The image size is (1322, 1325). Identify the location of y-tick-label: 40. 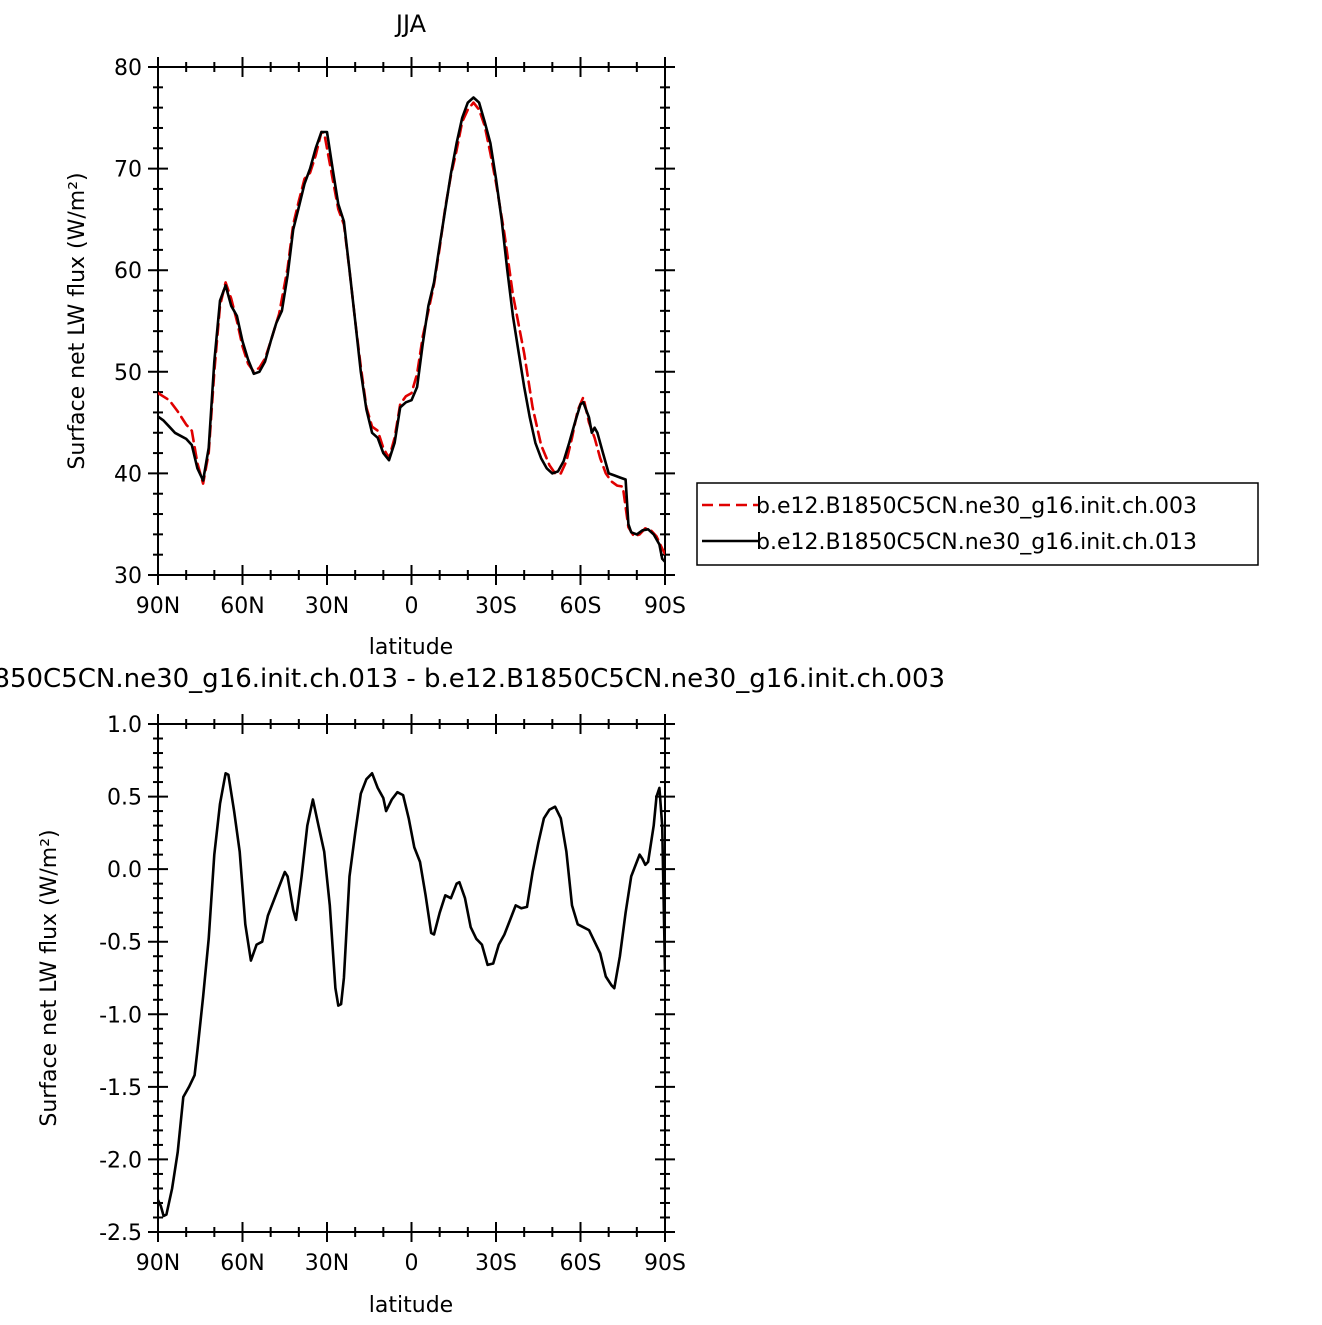
(128, 474).